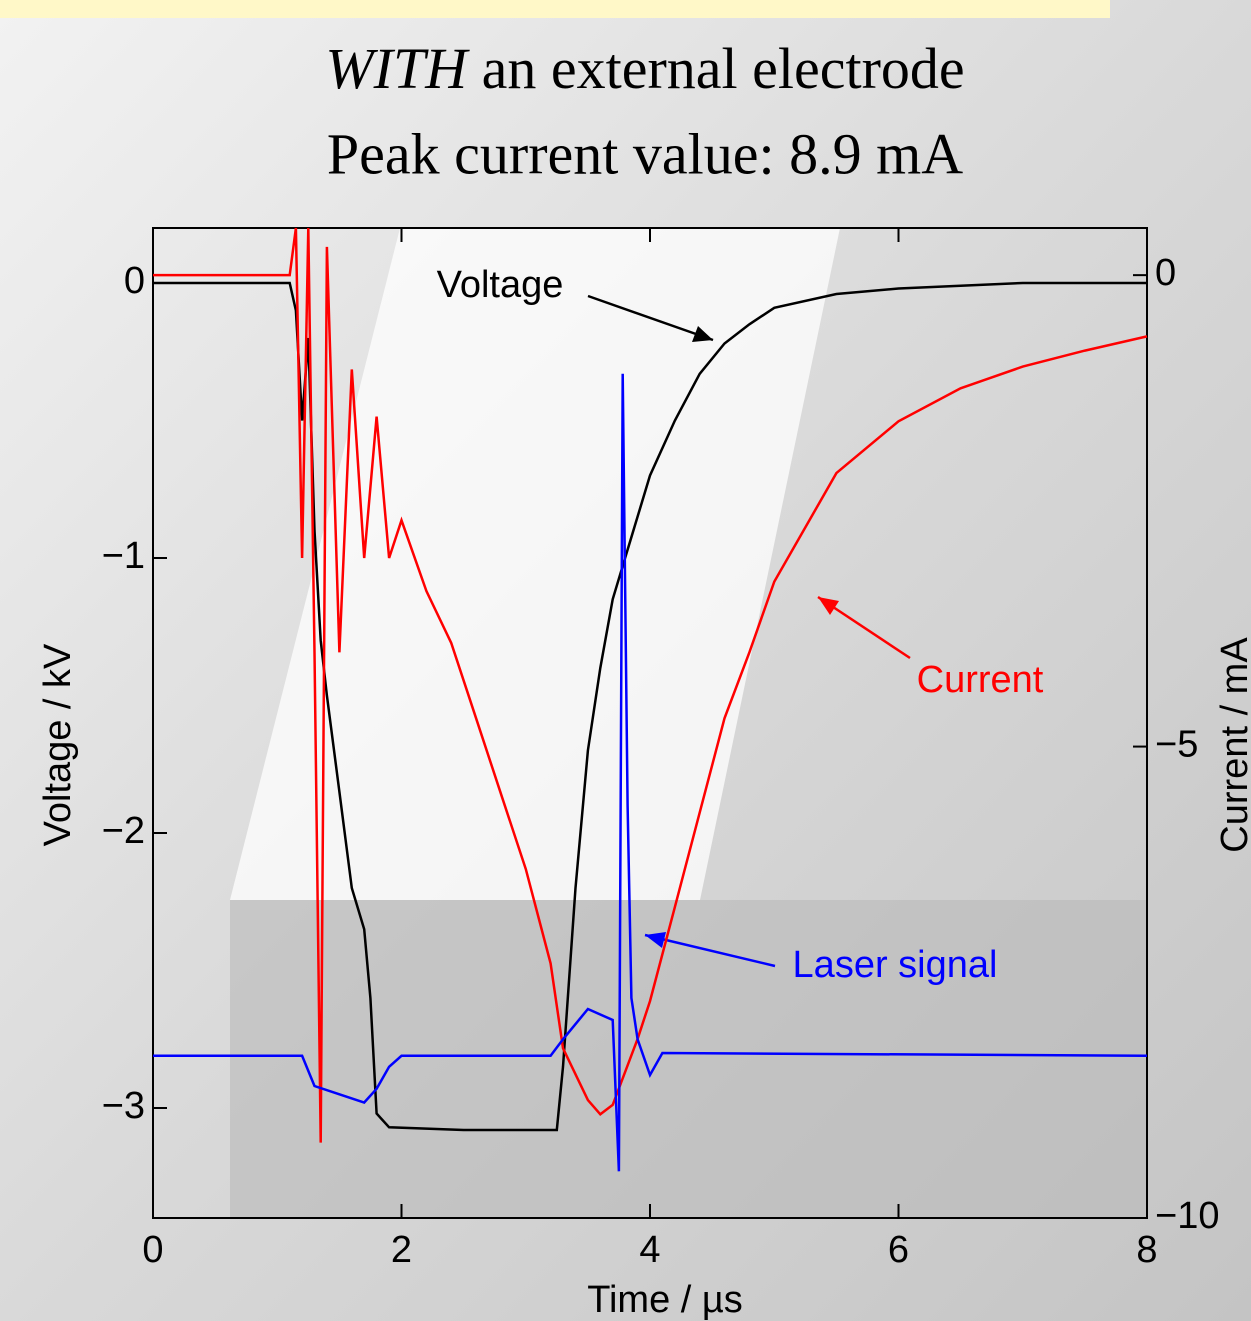 The width and height of the screenshot is (1251, 1321). I want to click on series-annotation: Voltage, so click(500, 285).